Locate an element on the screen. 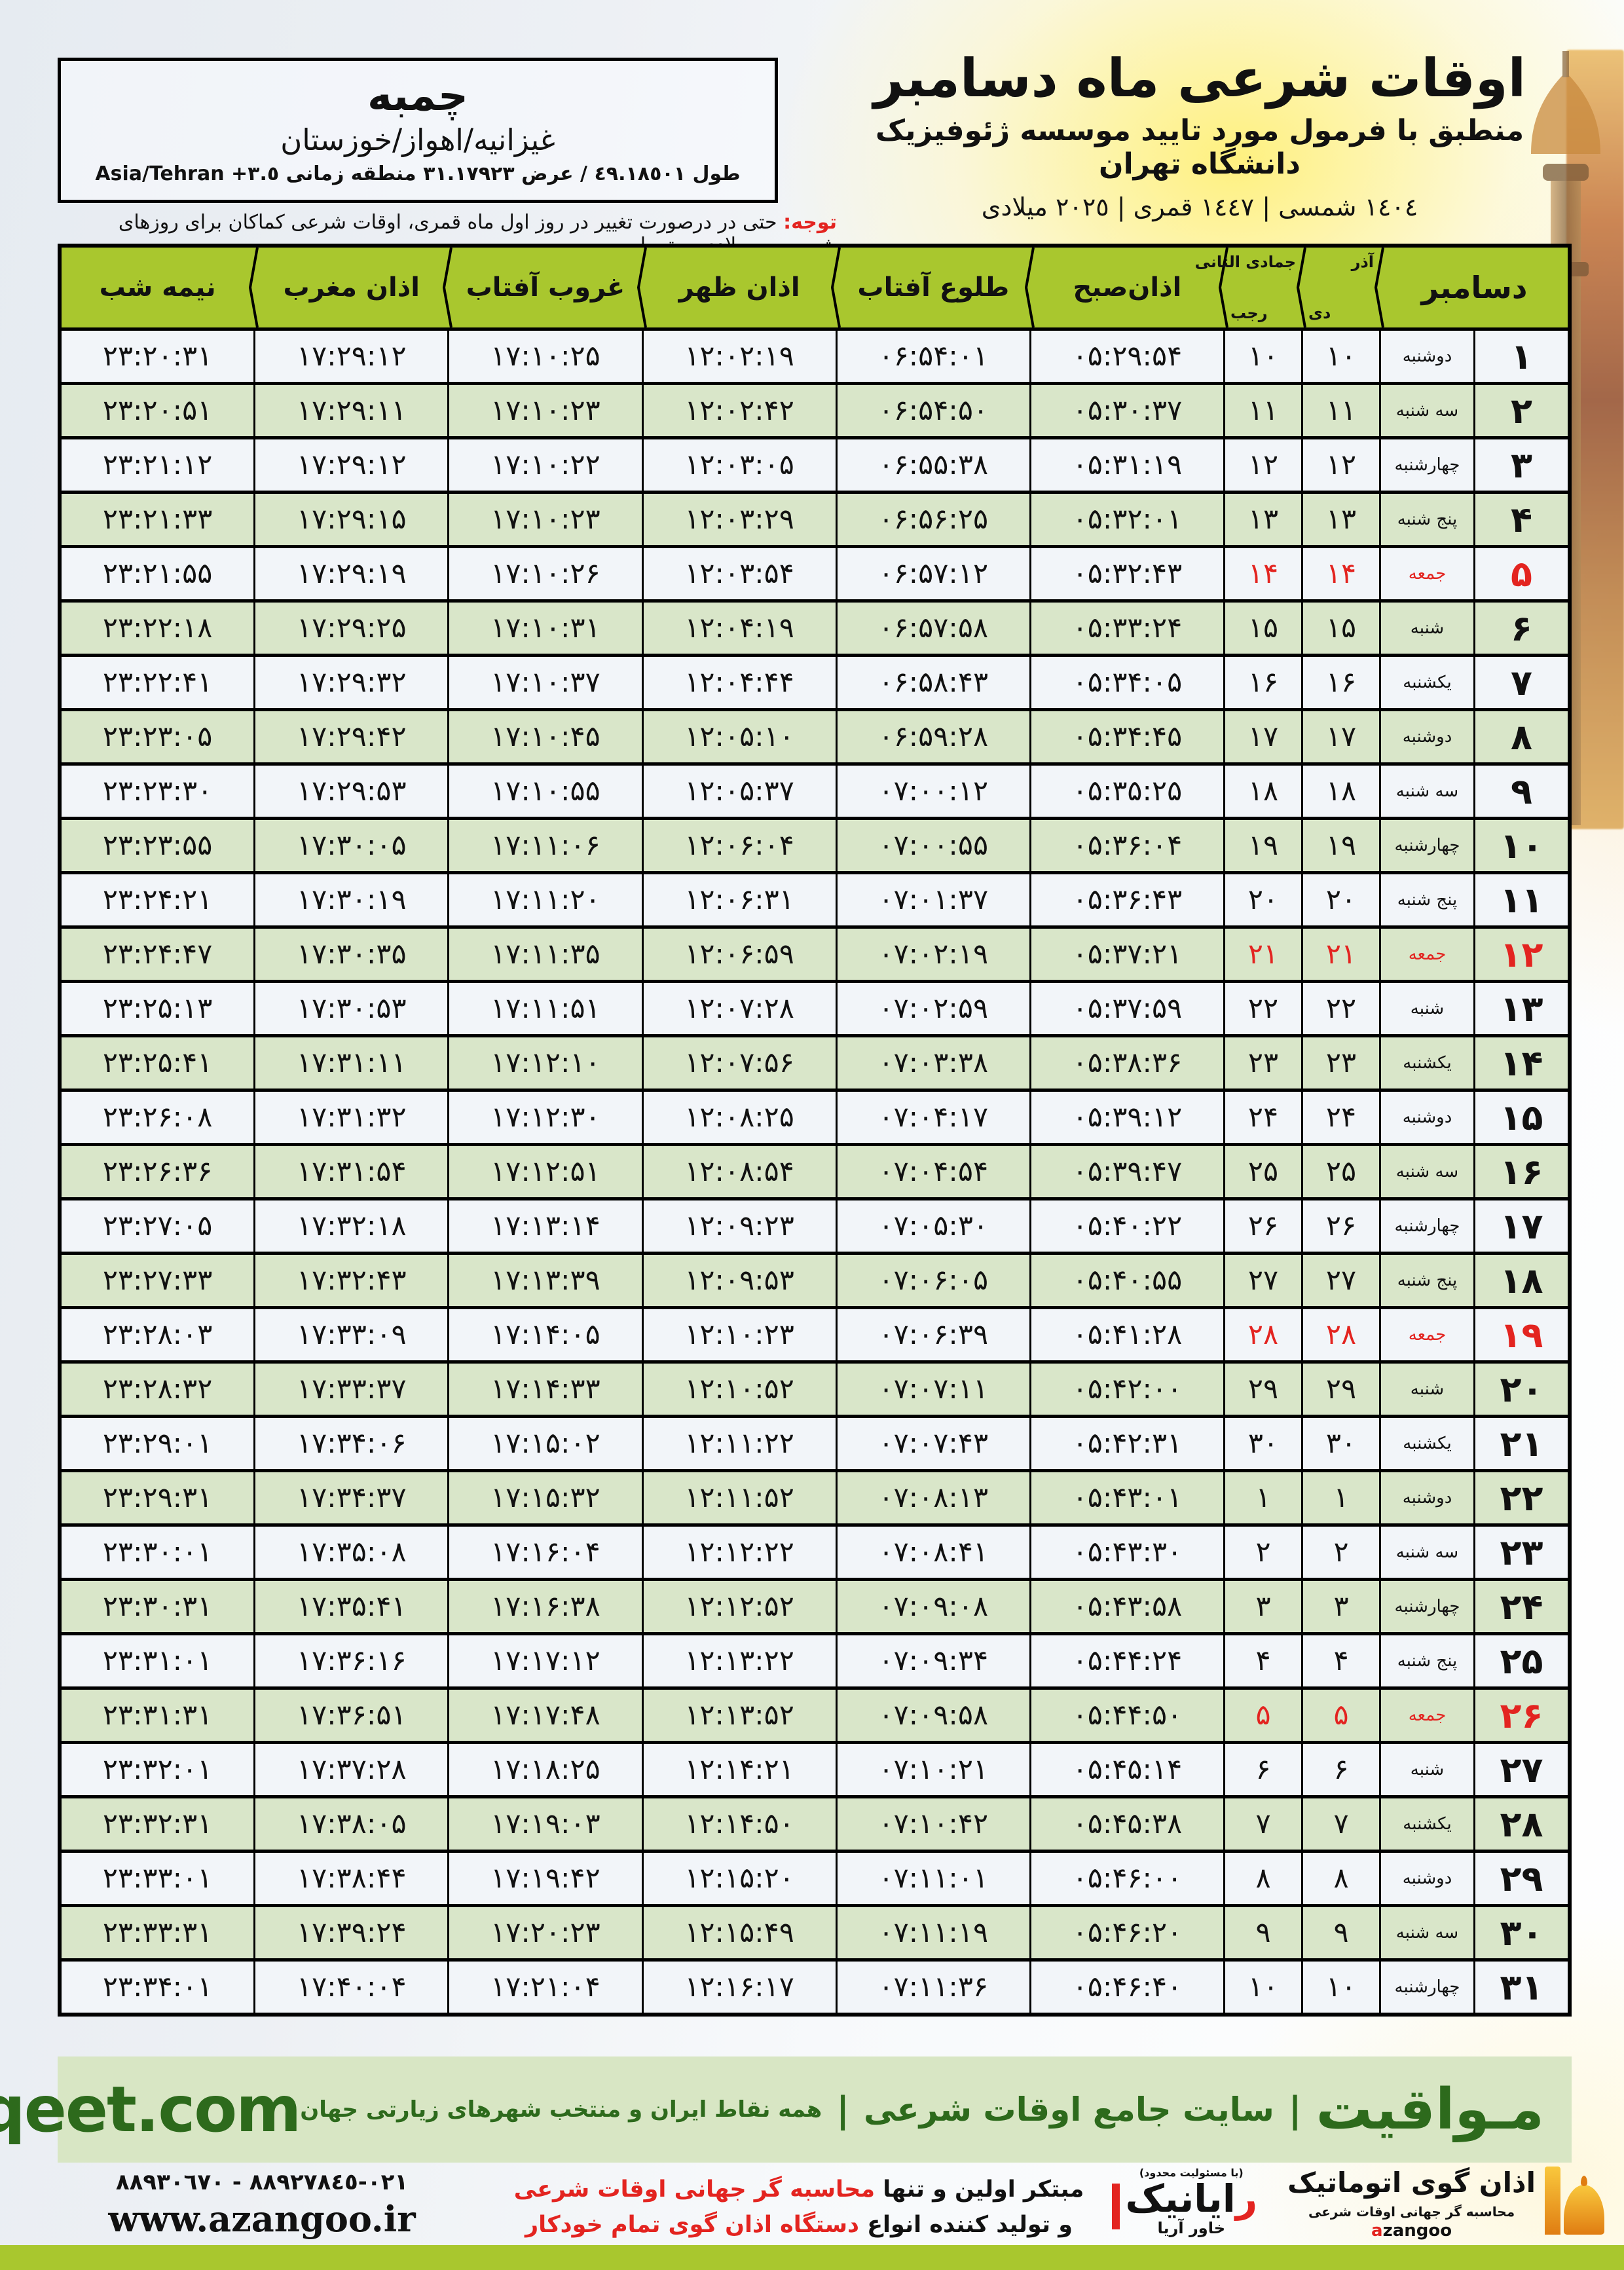 The width and height of the screenshot is (1624, 2270). midnight-time: ۲۳:۲۷:۳۳ is located at coordinates (158, 1280).